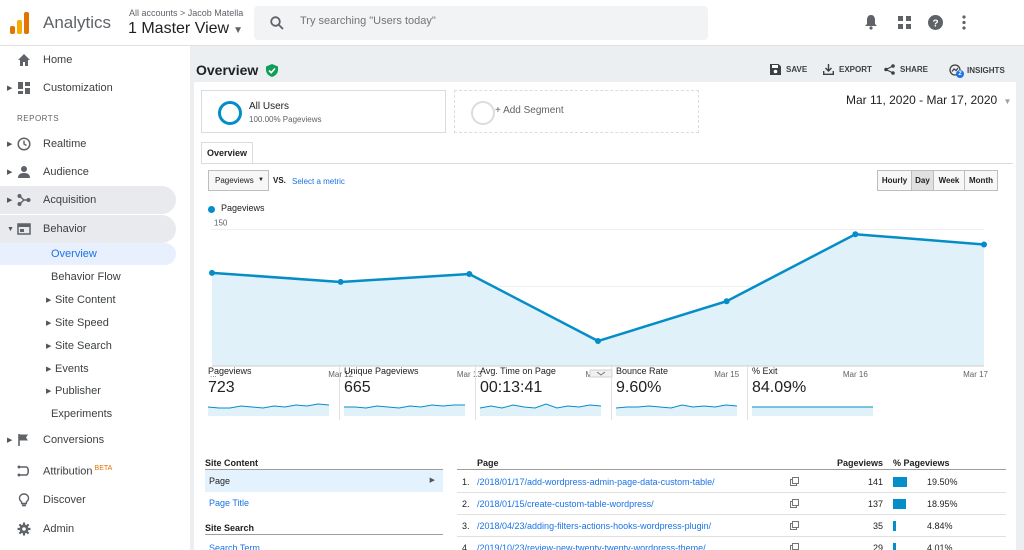 The image size is (1024, 550). I want to click on granularity-month-button: Month, so click(981, 180).